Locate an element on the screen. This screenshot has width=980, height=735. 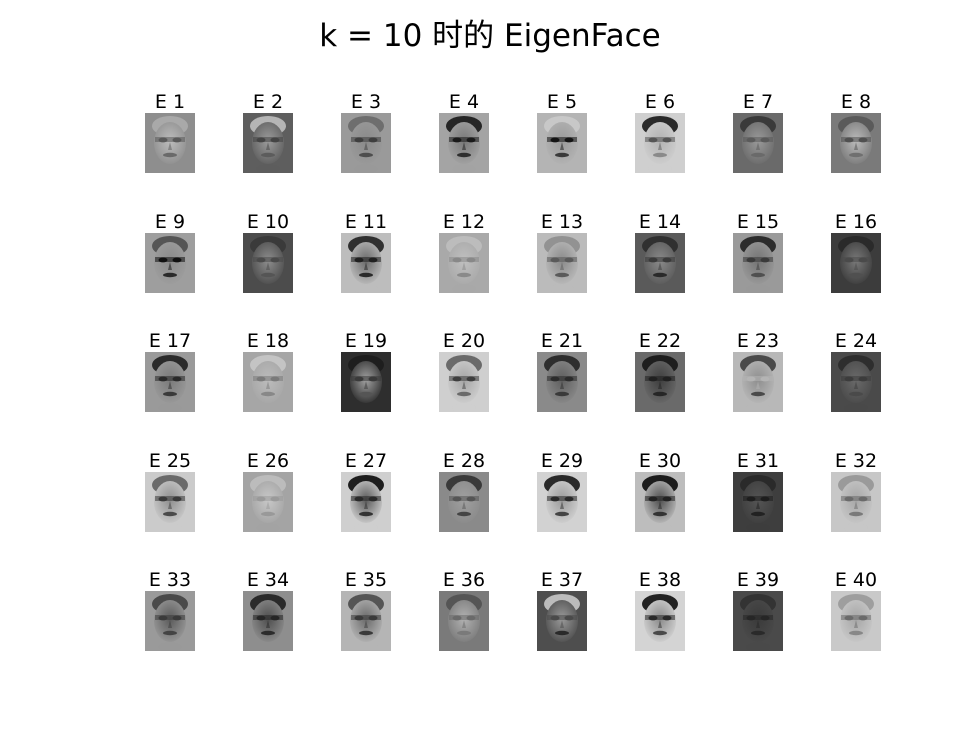
eigenface-cell: E 10 is located at coordinates (268, 253).